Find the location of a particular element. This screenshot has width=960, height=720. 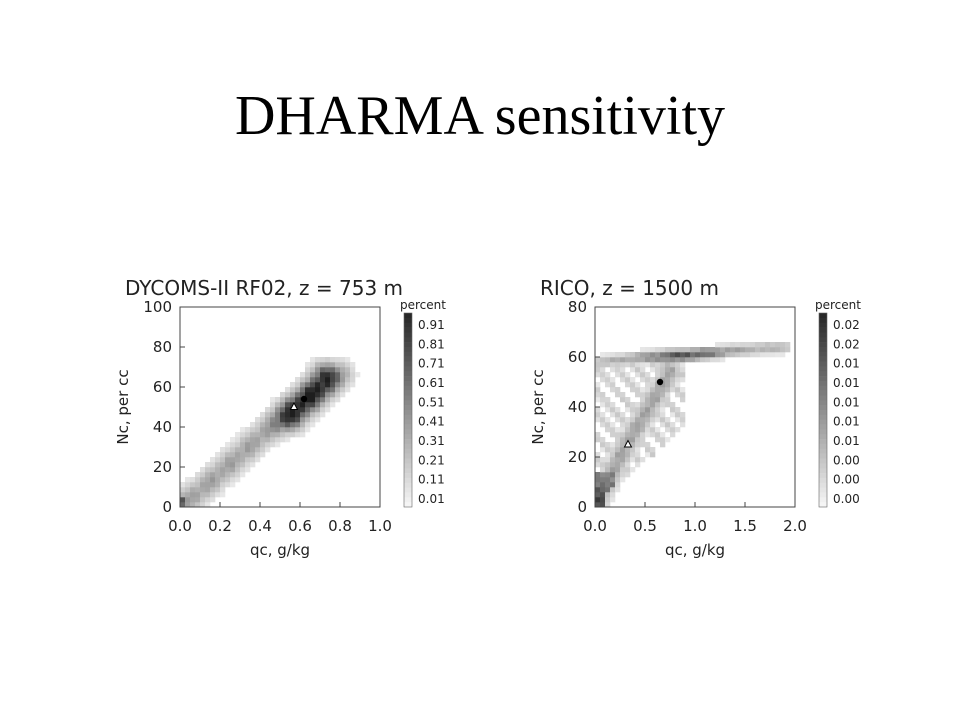

y-tick-label: 80 is located at coordinates (162, 347).